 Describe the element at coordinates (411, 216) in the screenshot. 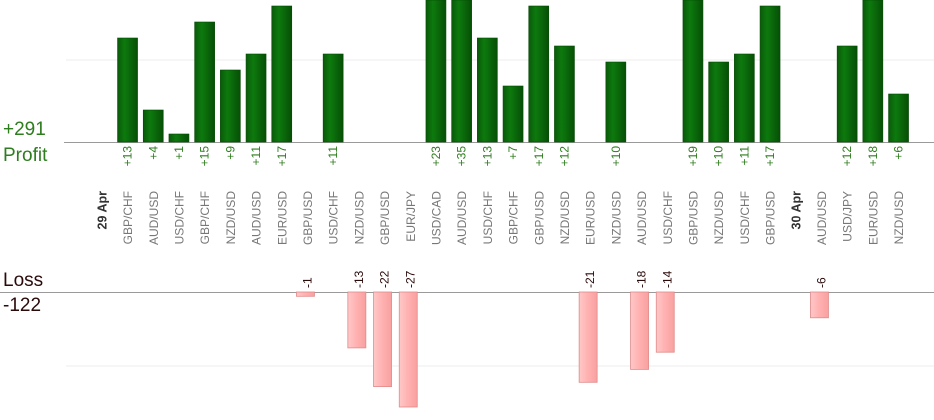

I see `category-label-eur-jpy: EUR/JPY` at that location.